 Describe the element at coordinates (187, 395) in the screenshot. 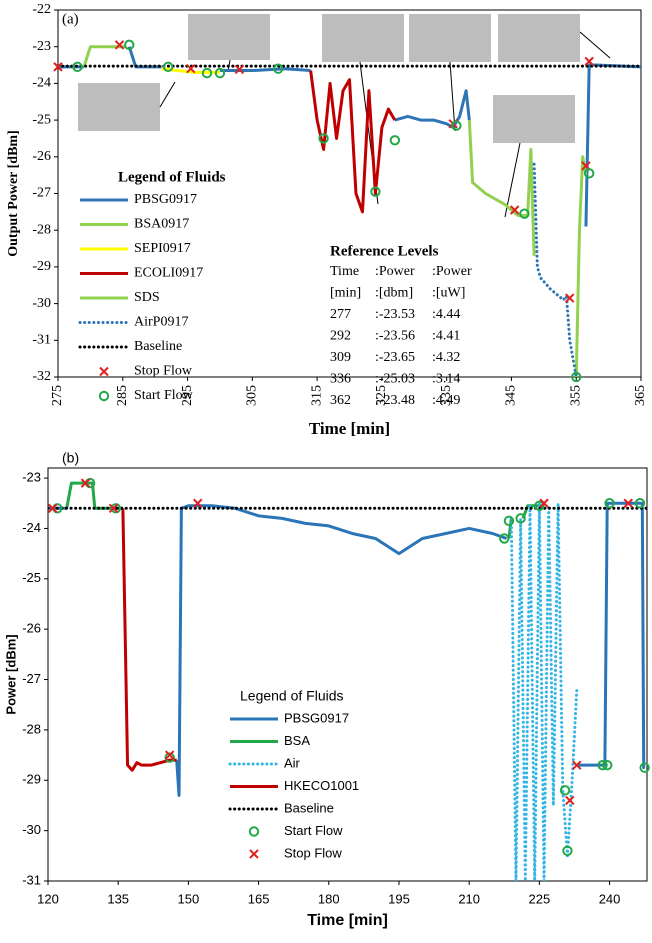

I see `x-tick-label: 295` at that location.